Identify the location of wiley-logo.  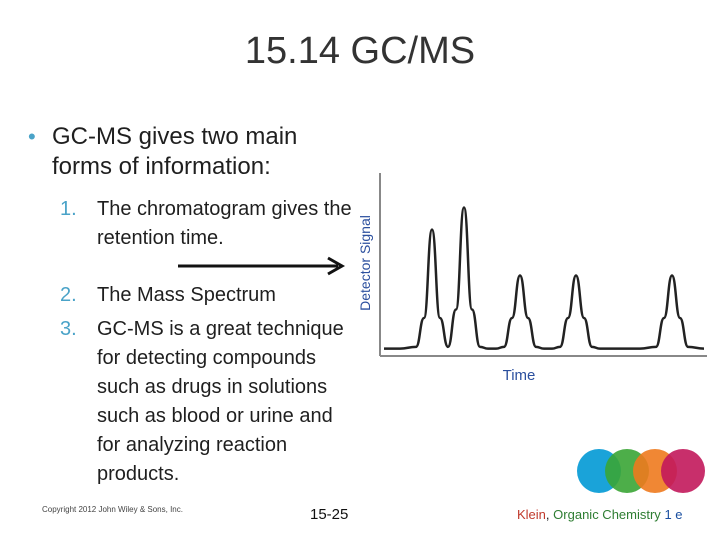
(641, 471).